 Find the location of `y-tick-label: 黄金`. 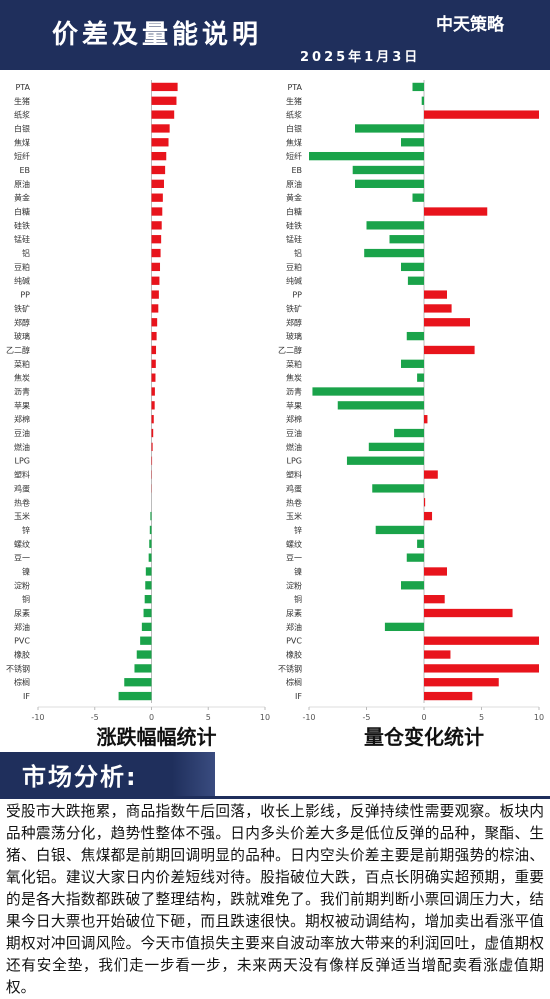

y-tick-label: 黄金 is located at coordinates (294, 198).